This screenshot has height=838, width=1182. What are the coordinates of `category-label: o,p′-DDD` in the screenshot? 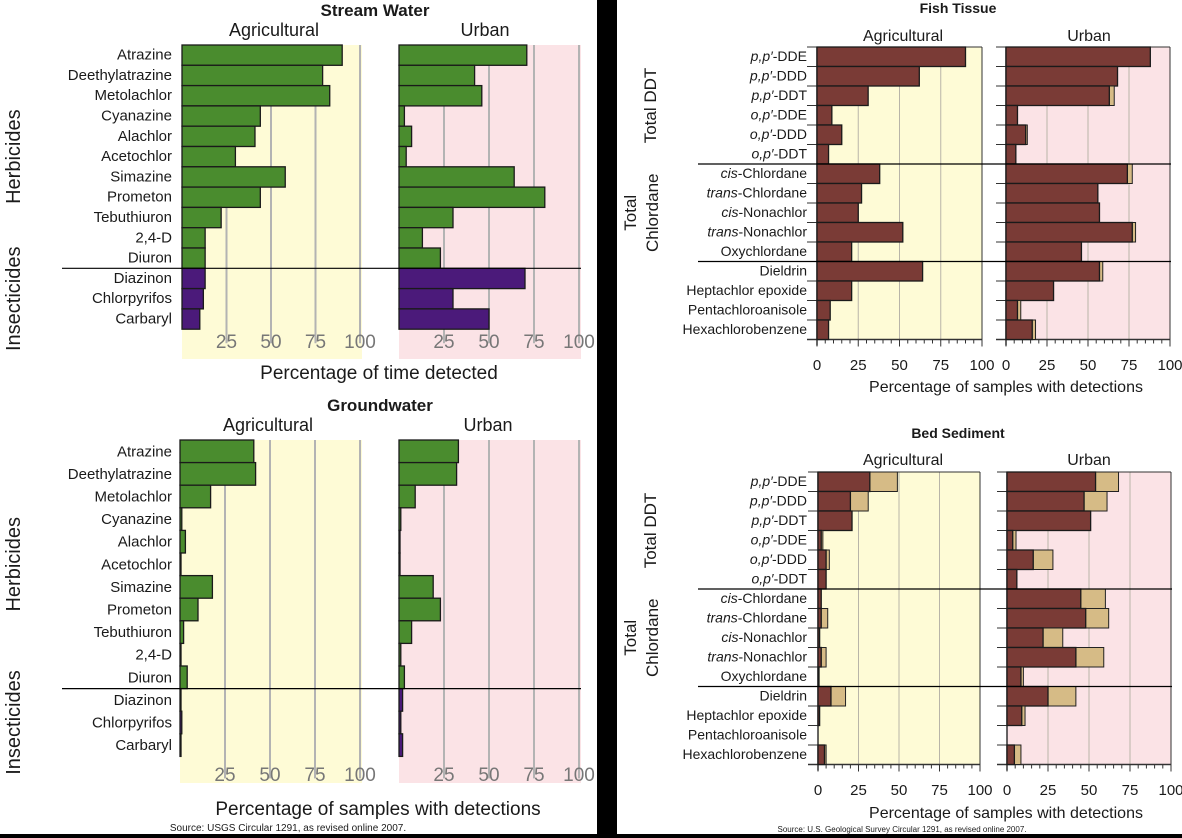 It's located at (778, 559).